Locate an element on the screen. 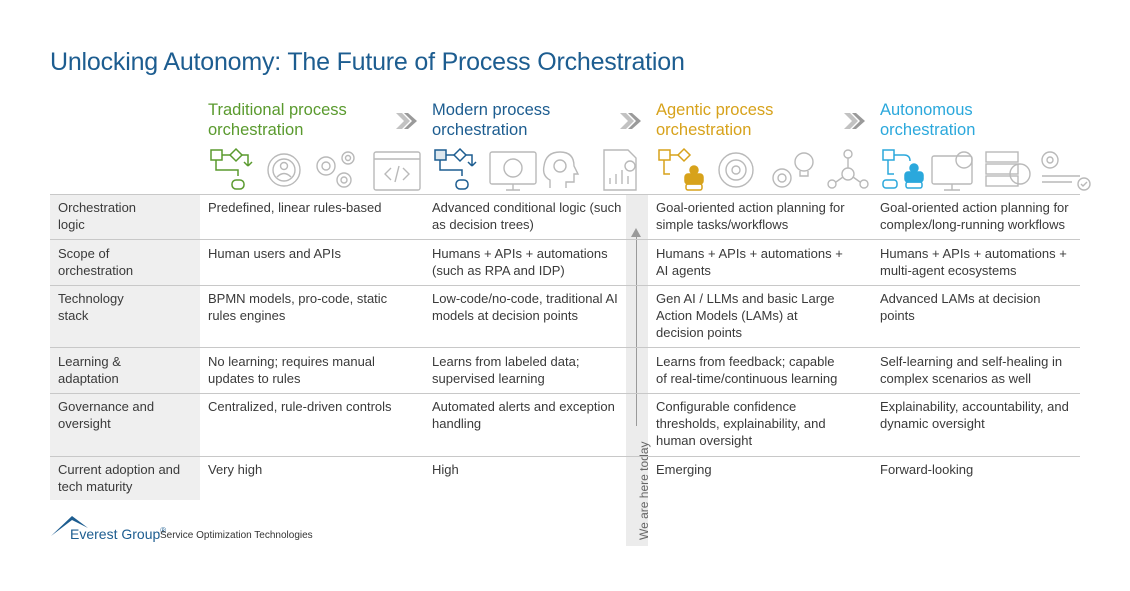 The image size is (1130, 591). row-label-line: Technology is located at coordinates (91, 298).